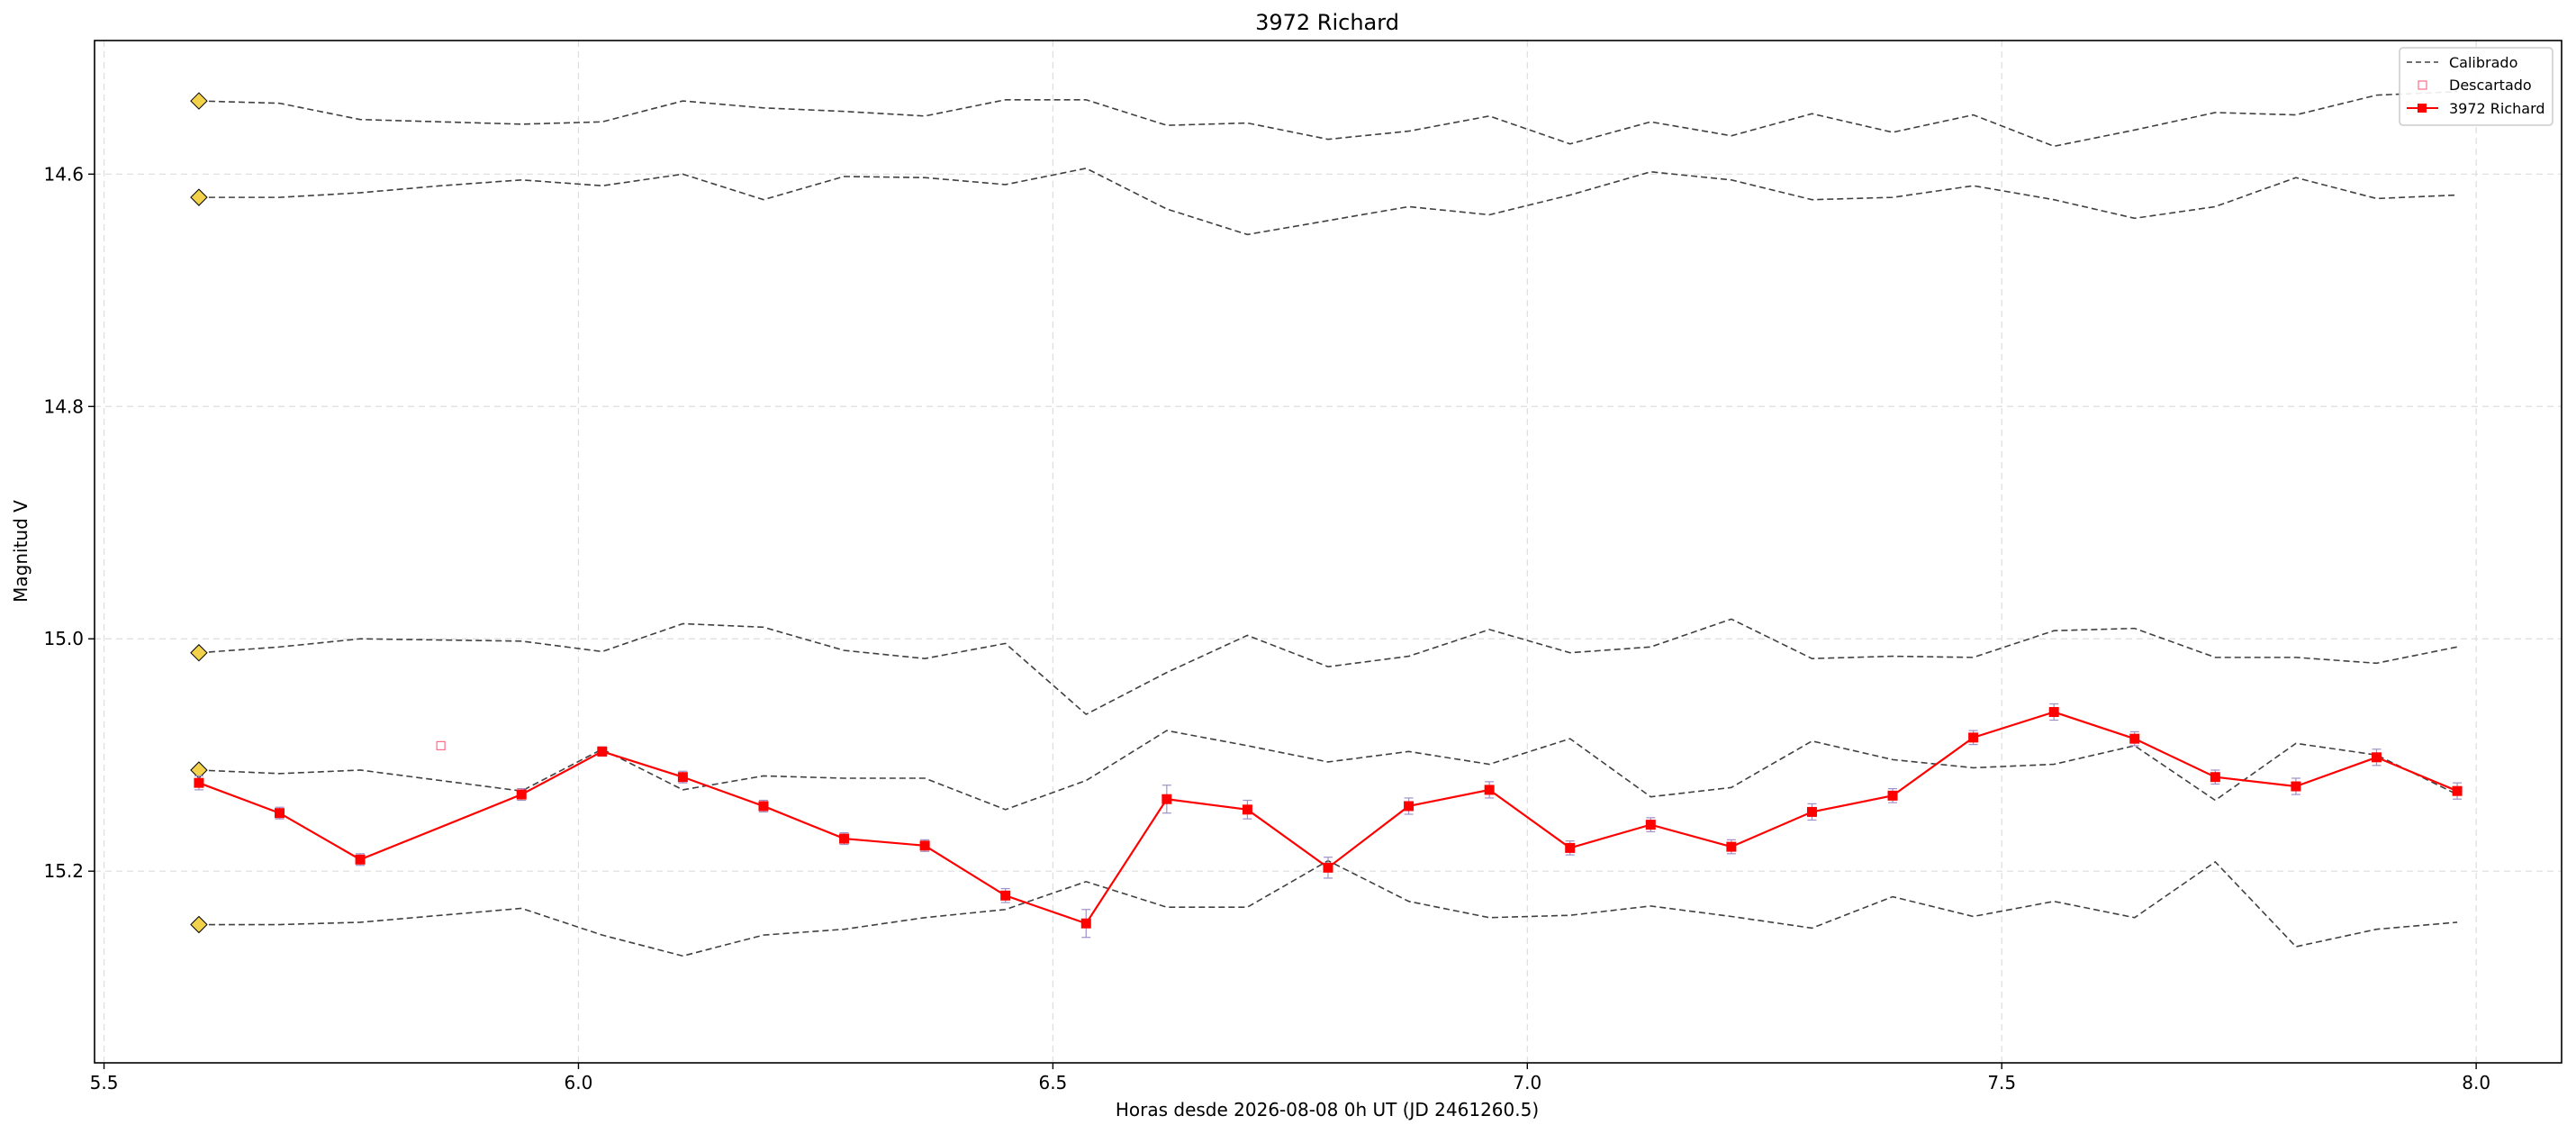  Describe the element at coordinates (63, 639) in the screenshot. I see `y-tick-label: 15.0` at that location.